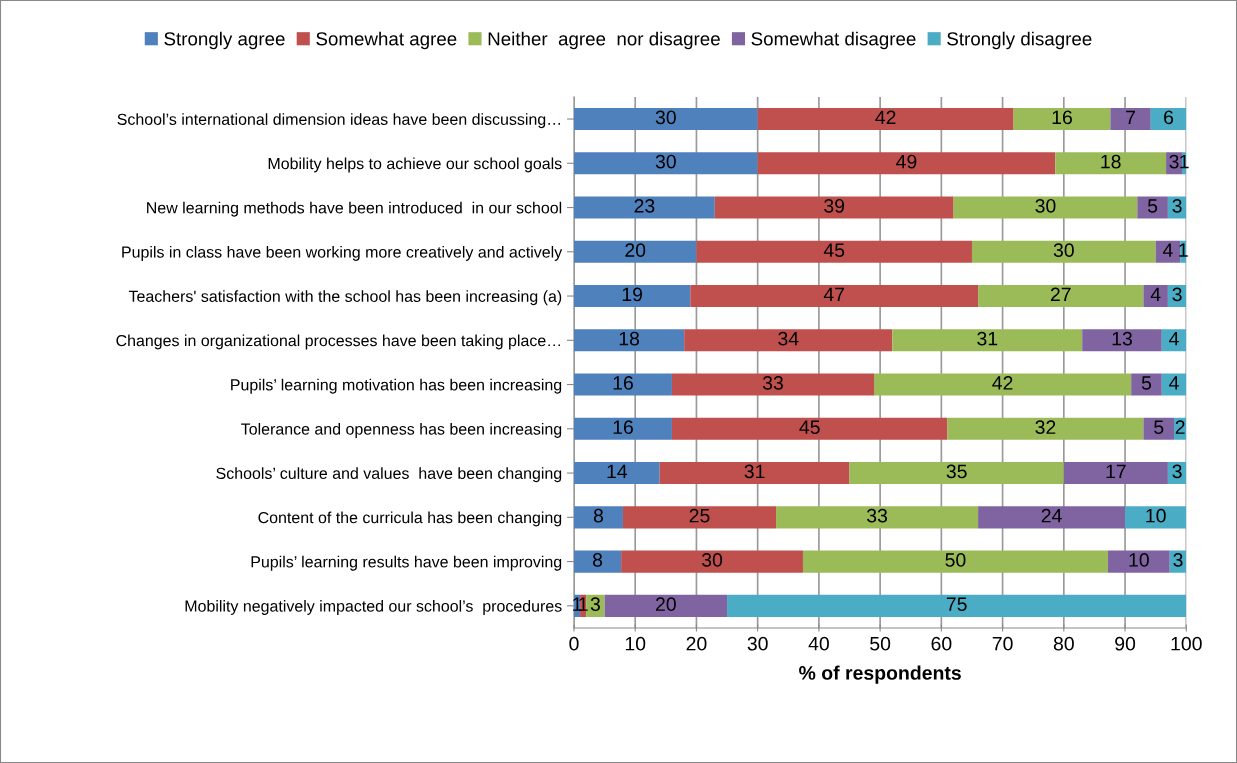  What do you see at coordinates (415, 165) in the screenshot?
I see `y-tick-label: Mobility helps to achieve our school goals` at bounding box center [415, 165].